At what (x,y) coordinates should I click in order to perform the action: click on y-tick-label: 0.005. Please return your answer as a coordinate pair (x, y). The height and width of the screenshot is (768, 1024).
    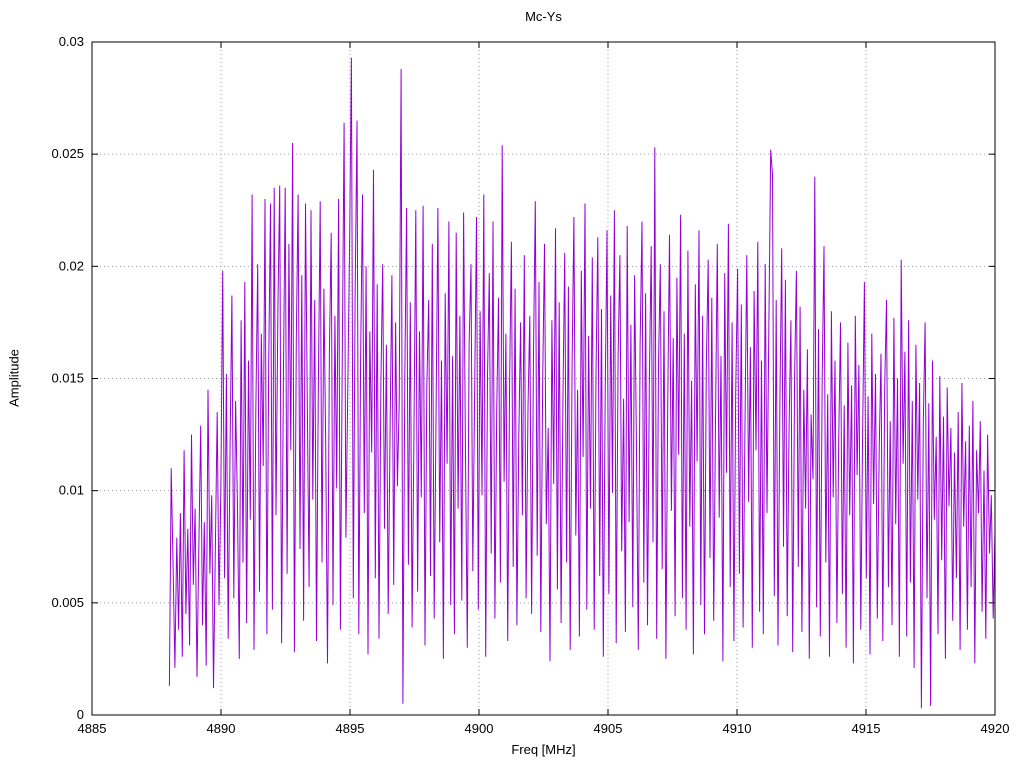
    Looking at the image, I should click on (67, 602).